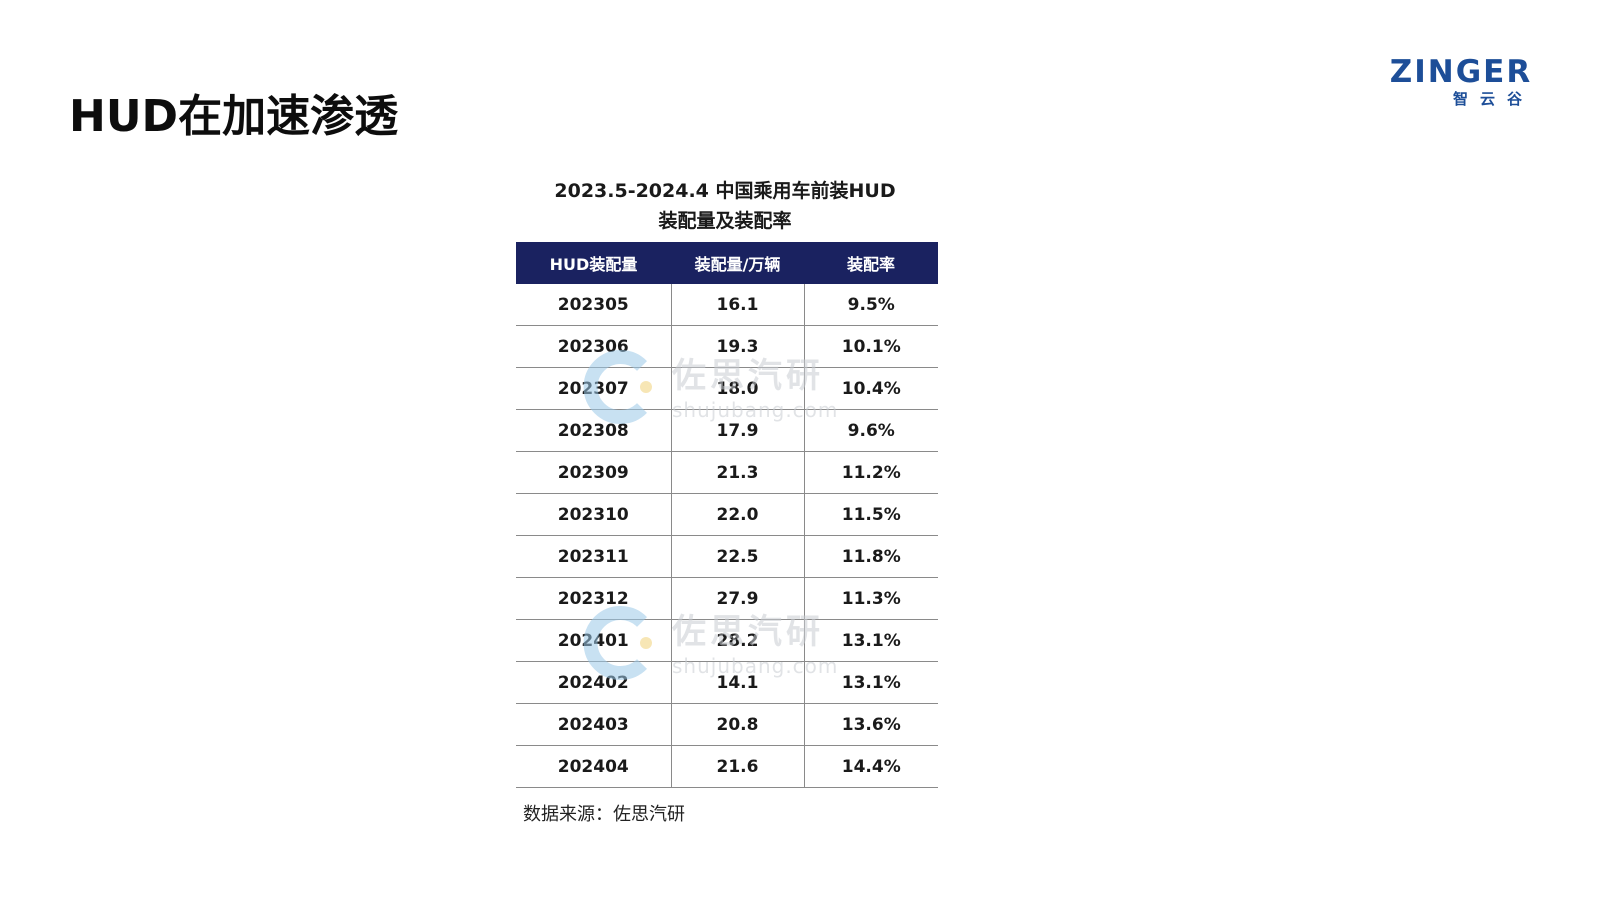  Describe the element at coordinates (737, 556) in the screenshot. I see `cell-volume: 22.5` at that location.